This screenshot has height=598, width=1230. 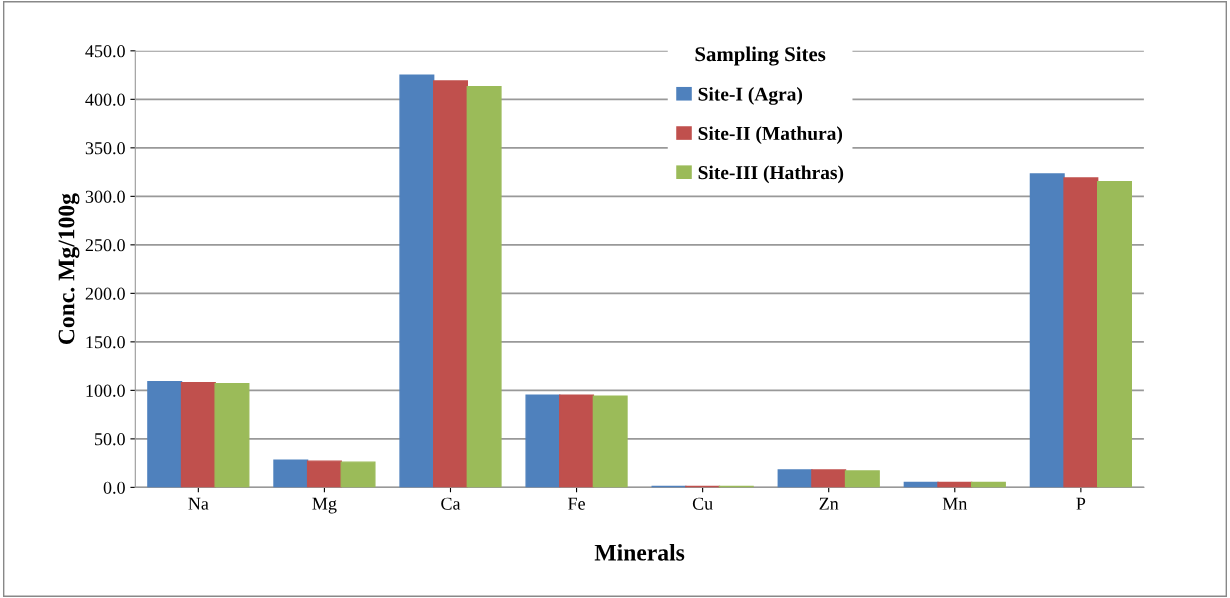 What do you see at coordinates (105, 390) in the screenshot?
I see `y-tick-label: 100.0` at bounding box center [105, 390].